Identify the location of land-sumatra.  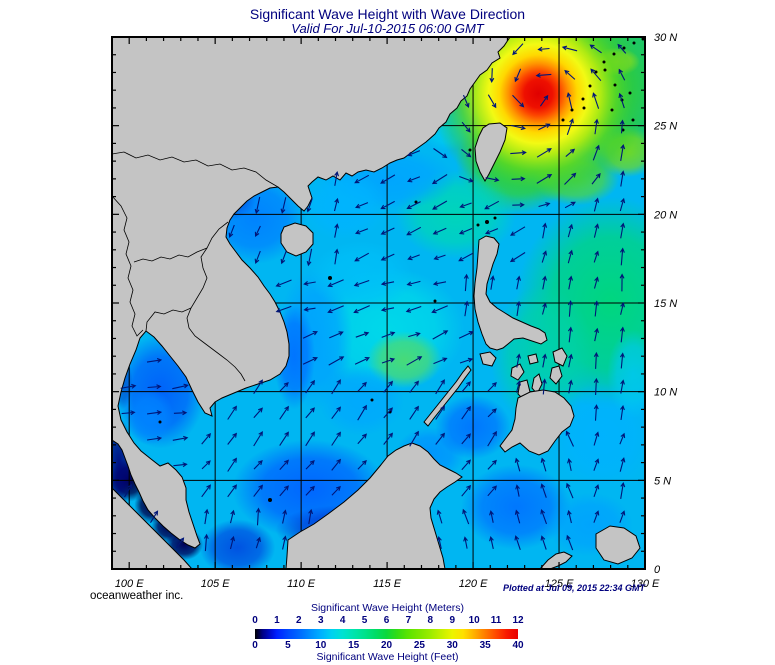
(152, 528).